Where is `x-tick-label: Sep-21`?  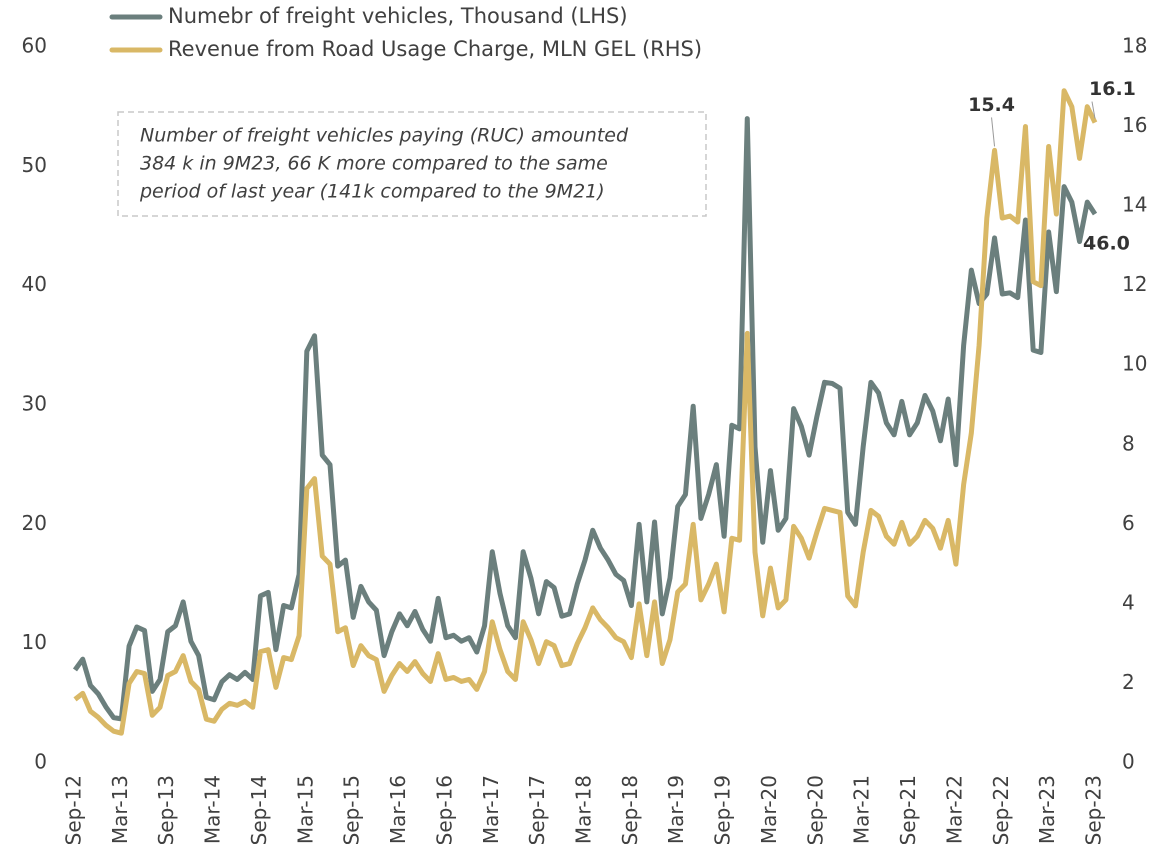
x-tick-label: Sep-21 is located at coordinates (908, 810).